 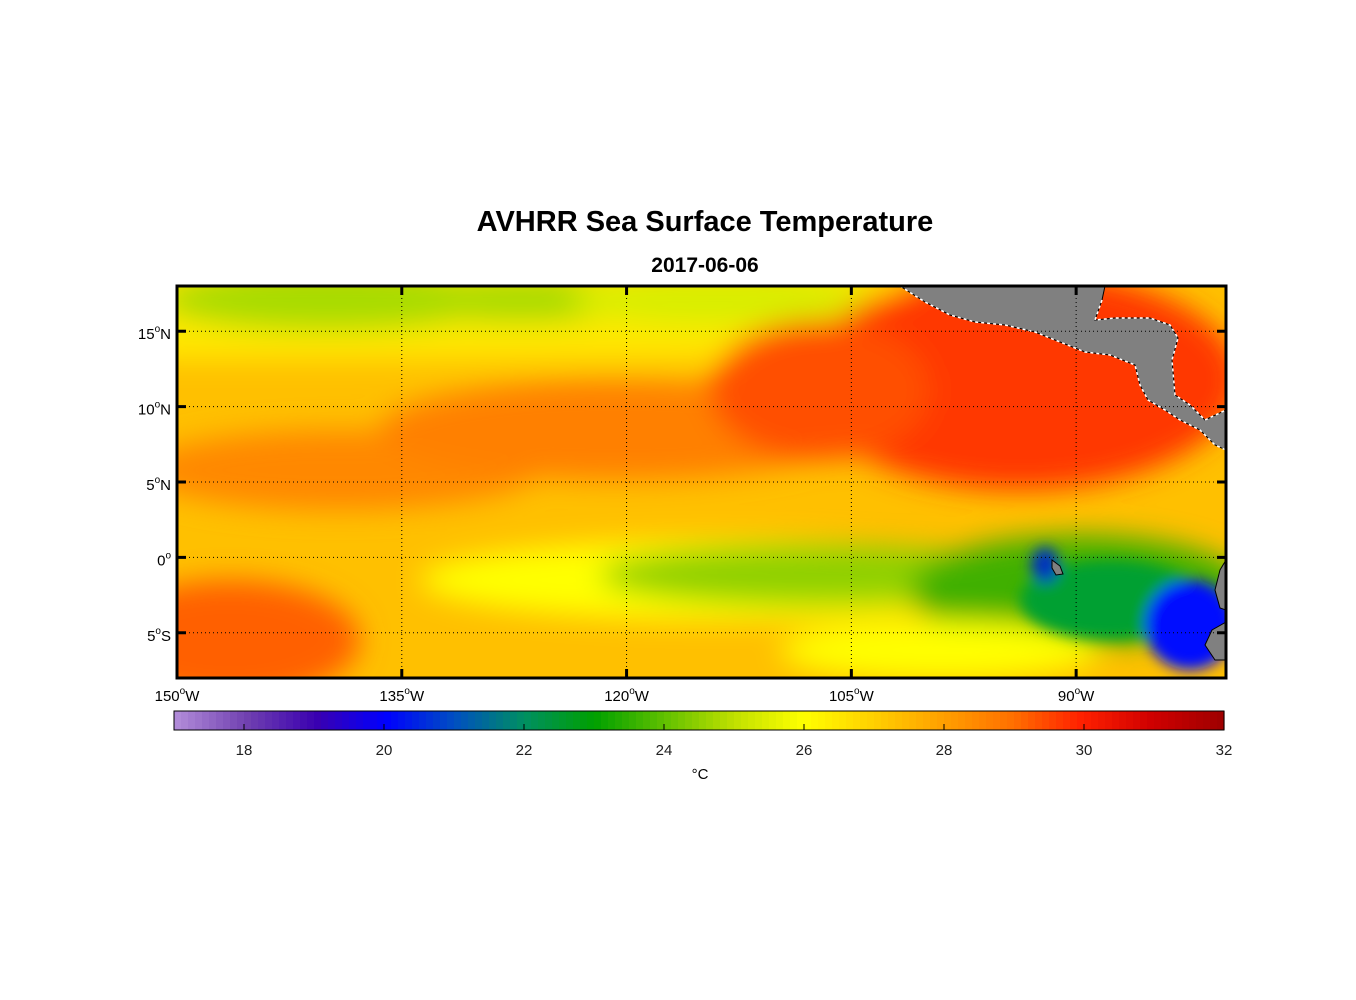 What do you see at coordinates (852, 695) in the screenshot?
I see `lon-label-105W: 105oW` at bounding box center [852, 695].